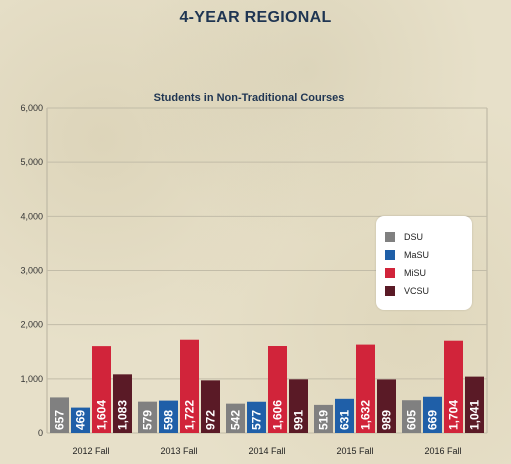 The height and width of the screenshot is (464, 511). Describe the element at coordinates (31, 379) in the screenshot. I see `y-tick-label: 1,000` at that location.